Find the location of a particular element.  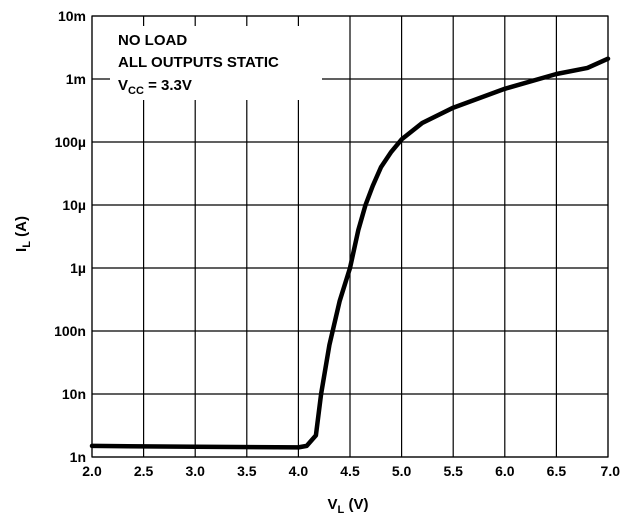

y-tick-label: 1m is located at coordinates (76, 79).